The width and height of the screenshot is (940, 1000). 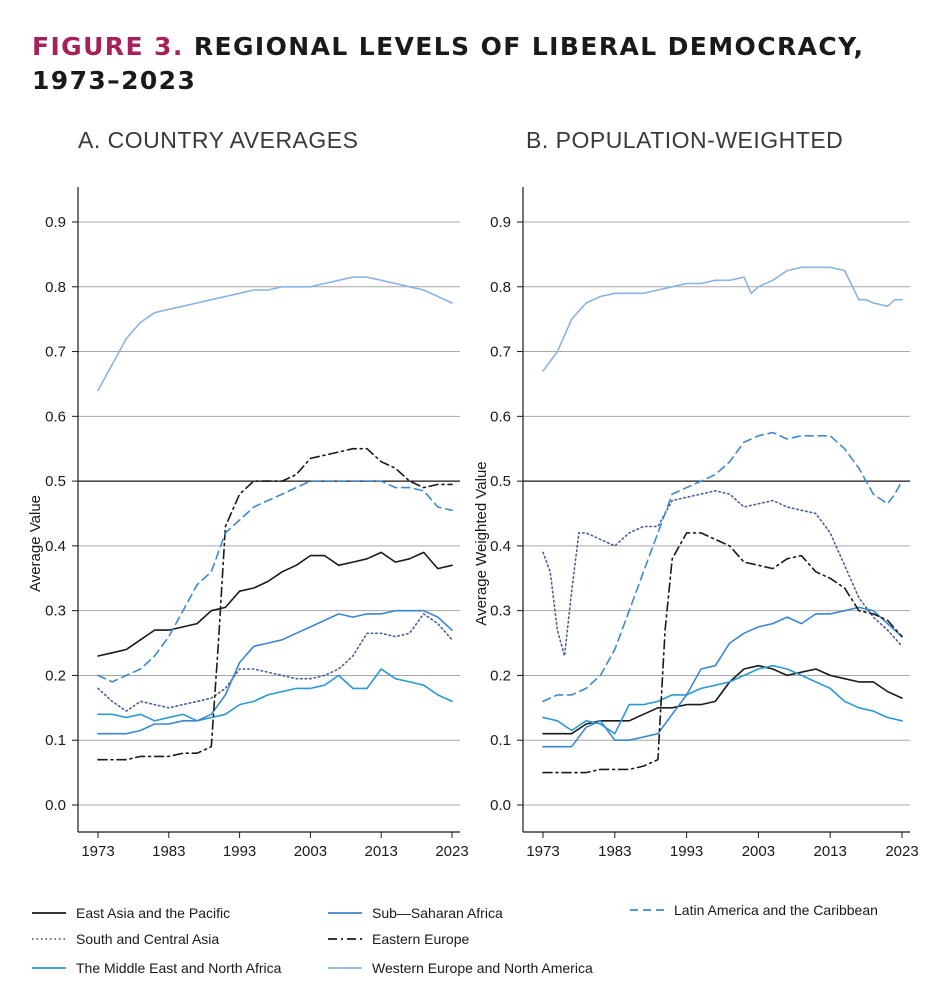 What do you see at coordinates (684, 140) in the screenshot?
I see `panel-title: B. POPULATION-WEIGHTED` at bounding box center [684, 140].